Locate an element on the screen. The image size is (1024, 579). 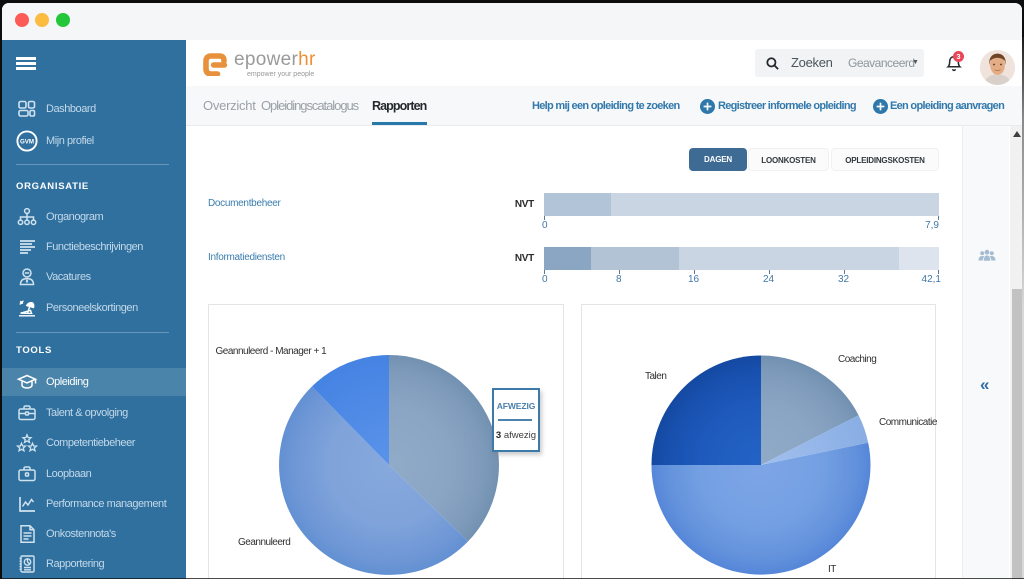
svg-text: GVM is located at coordinates (27, 141).